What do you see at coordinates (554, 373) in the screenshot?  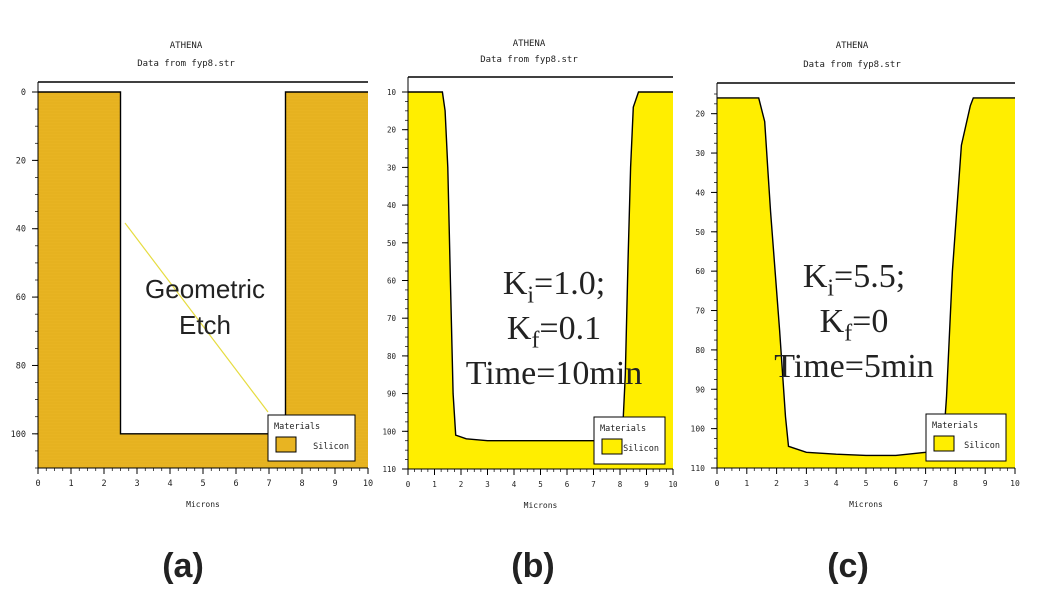 I see `annotation-line-text: Time=10min` at bounding box center [554, 373].